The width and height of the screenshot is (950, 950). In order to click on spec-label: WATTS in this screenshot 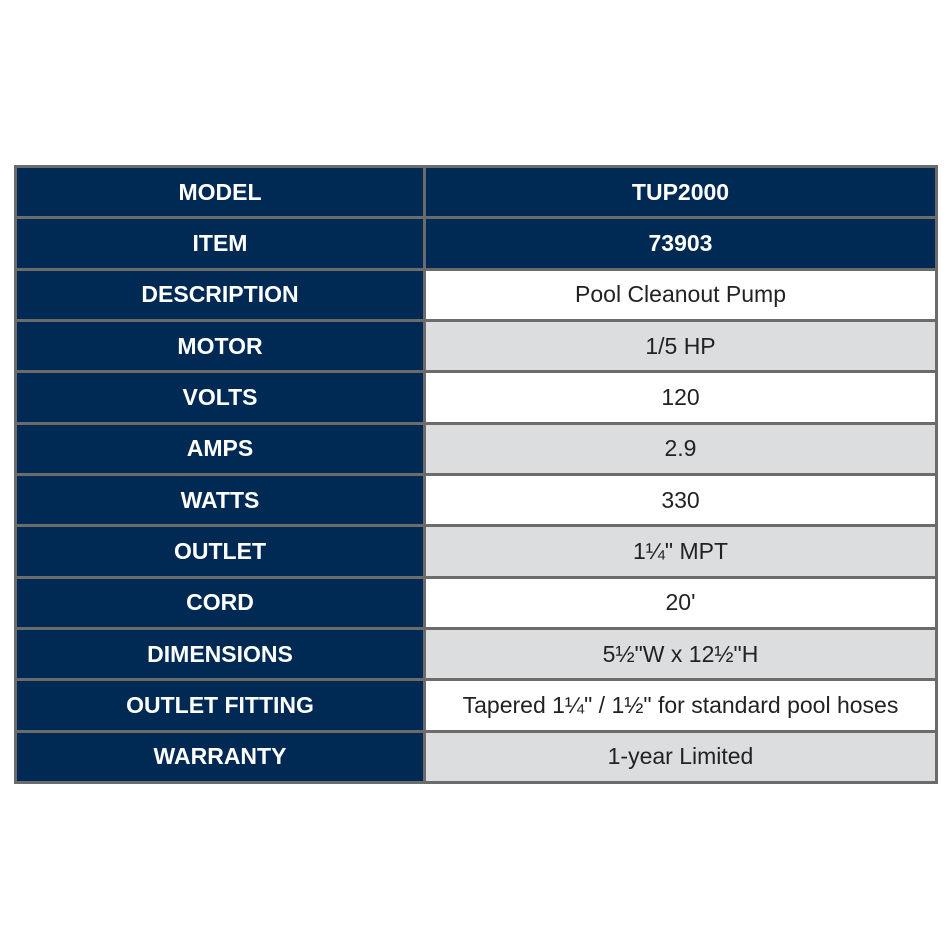, I will do `click(220, 500)`.